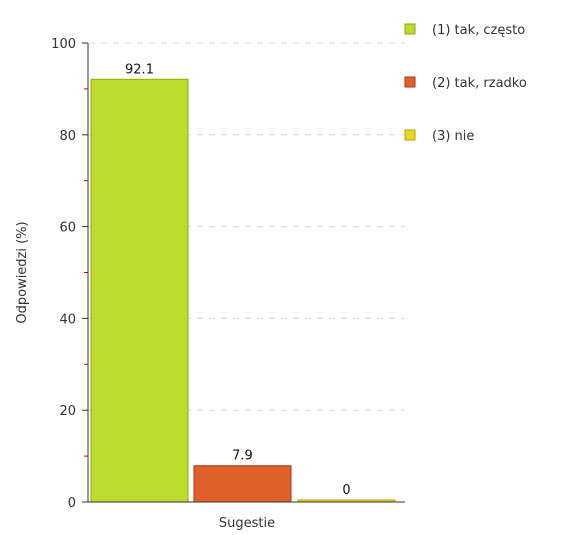 The image size is (585, 535). Describe the element at coordinates (453, 136) in the screenshot. I see `legend-label-3: (3) nie` at that location.